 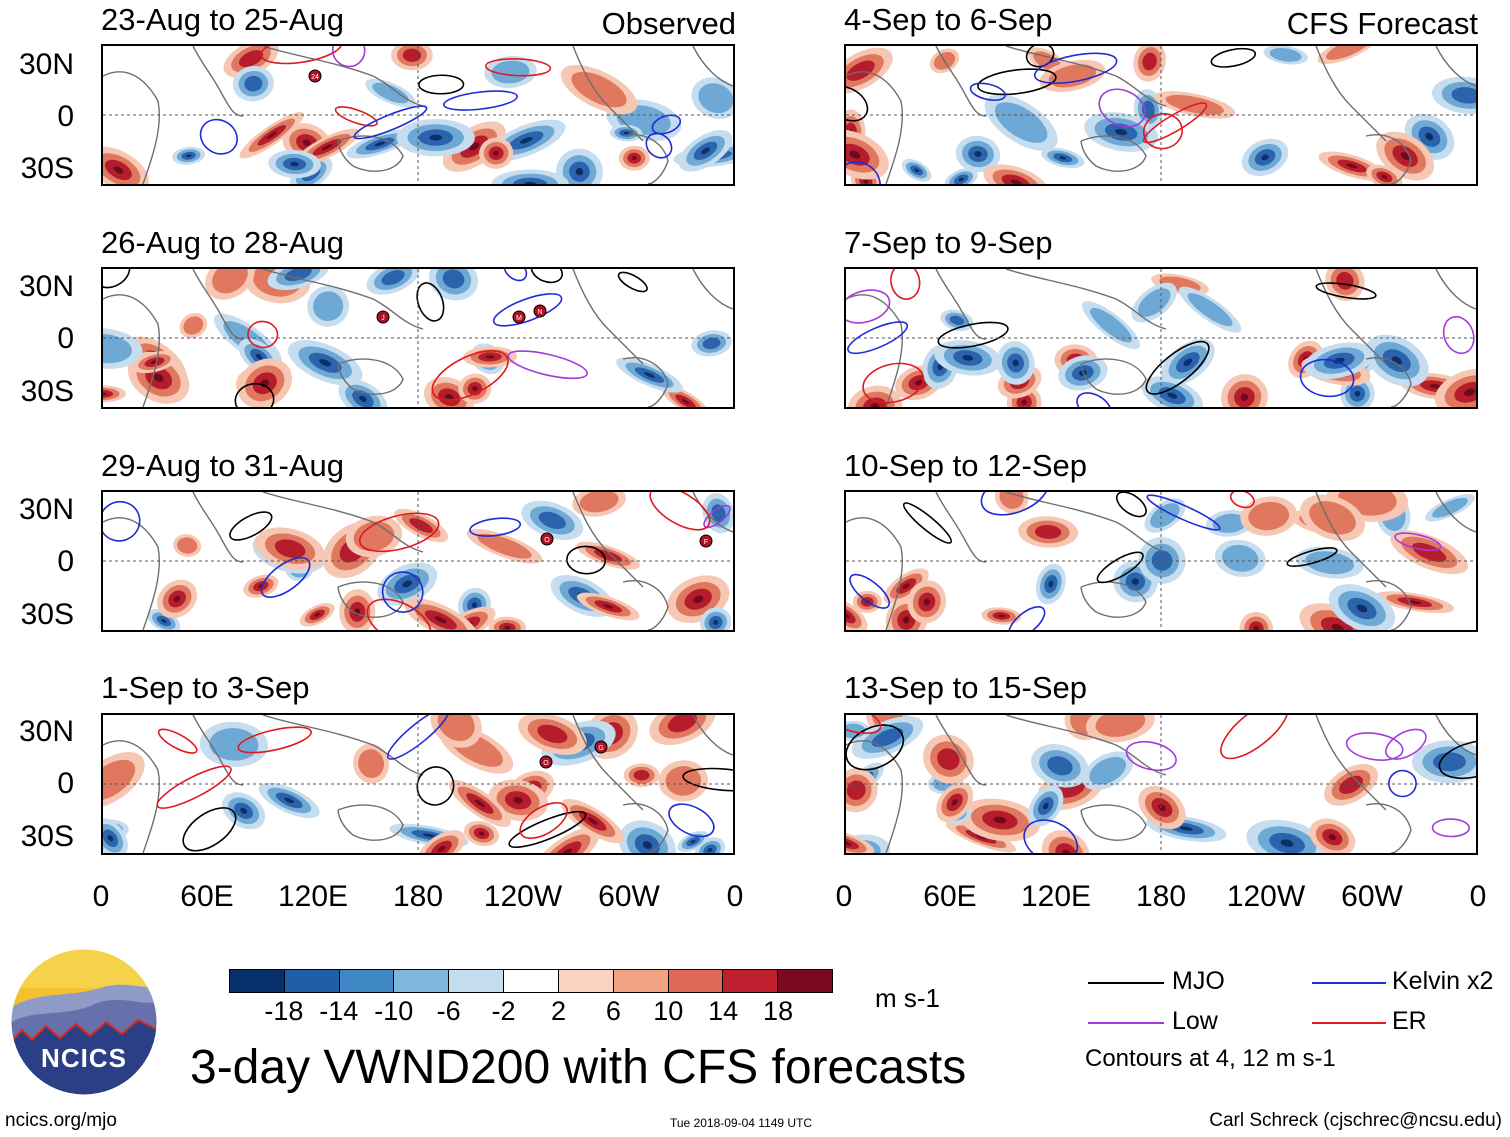 What do you see at coordinates (1210, 1058) in the screenshot?
I see `contour-note: Contours at 4, 12 m s-1` at bounding box center [1210, 1058].